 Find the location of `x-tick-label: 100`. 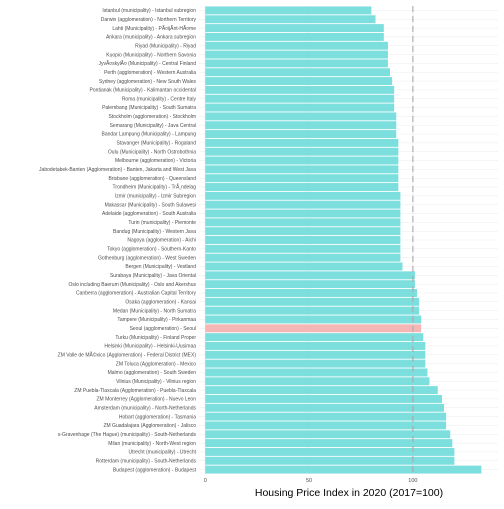

x-tick-label: 100 is located at coordinates (412, 481).